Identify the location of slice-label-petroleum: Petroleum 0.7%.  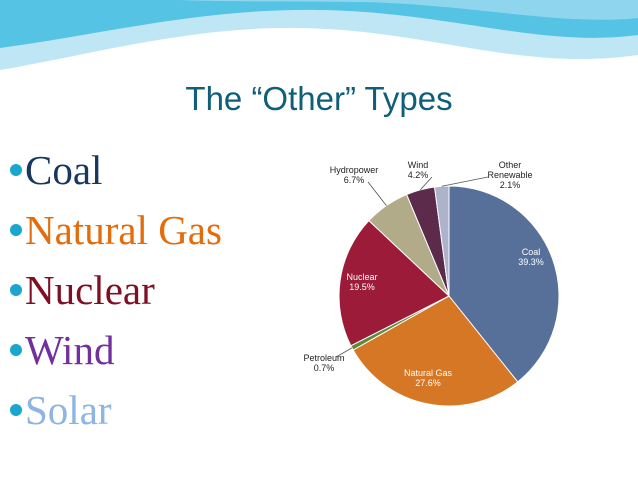
(323, 363).